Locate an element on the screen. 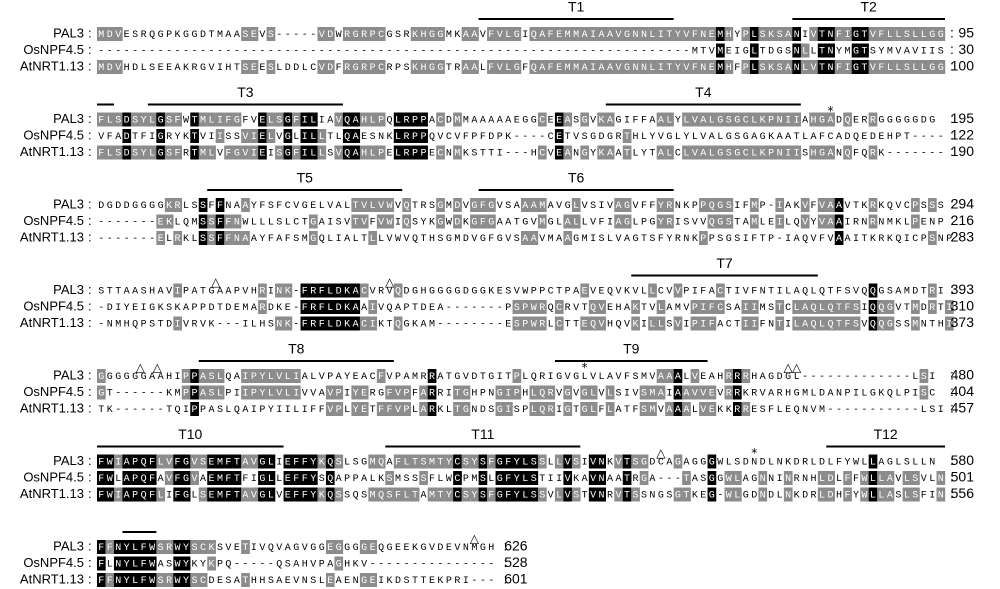 This screenshot has height=589, width=1000. residue: C is located at coordinates (559, 308).